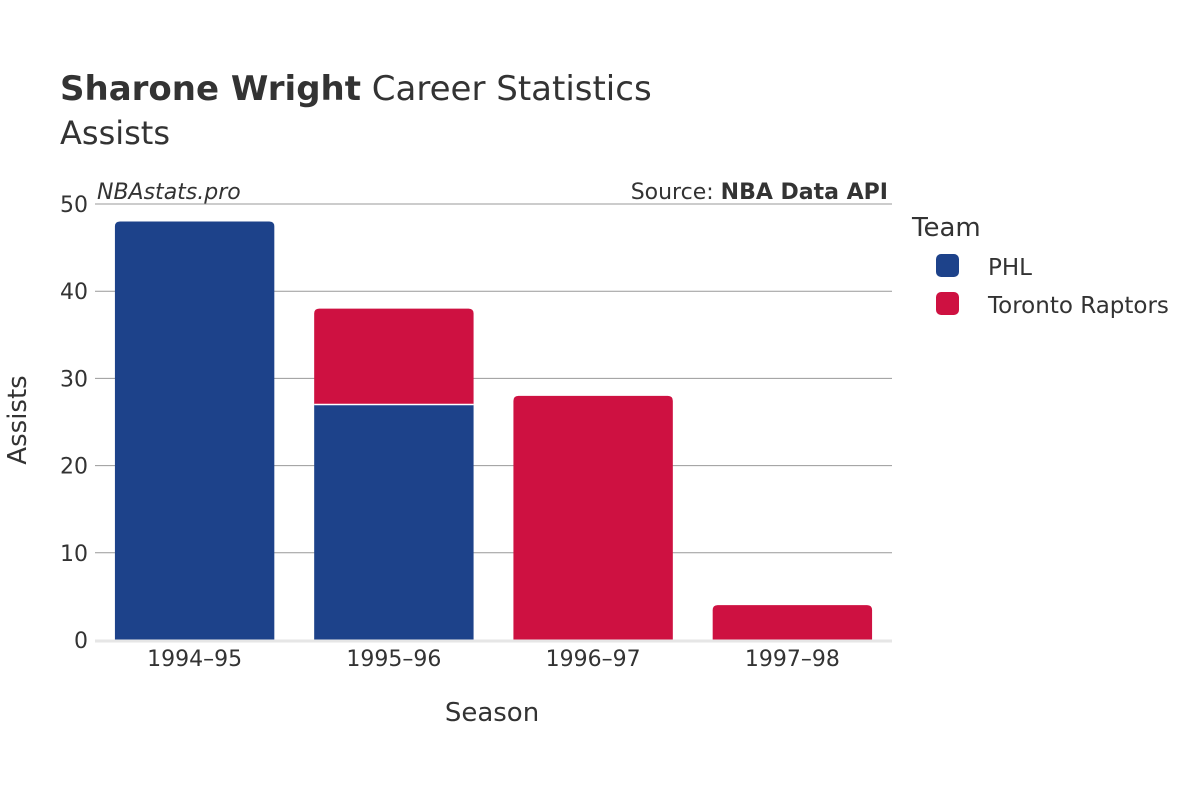  Describe the element at coordinates (74, 292) in the screenshot. I see `y-tick-label: 40` at that location.